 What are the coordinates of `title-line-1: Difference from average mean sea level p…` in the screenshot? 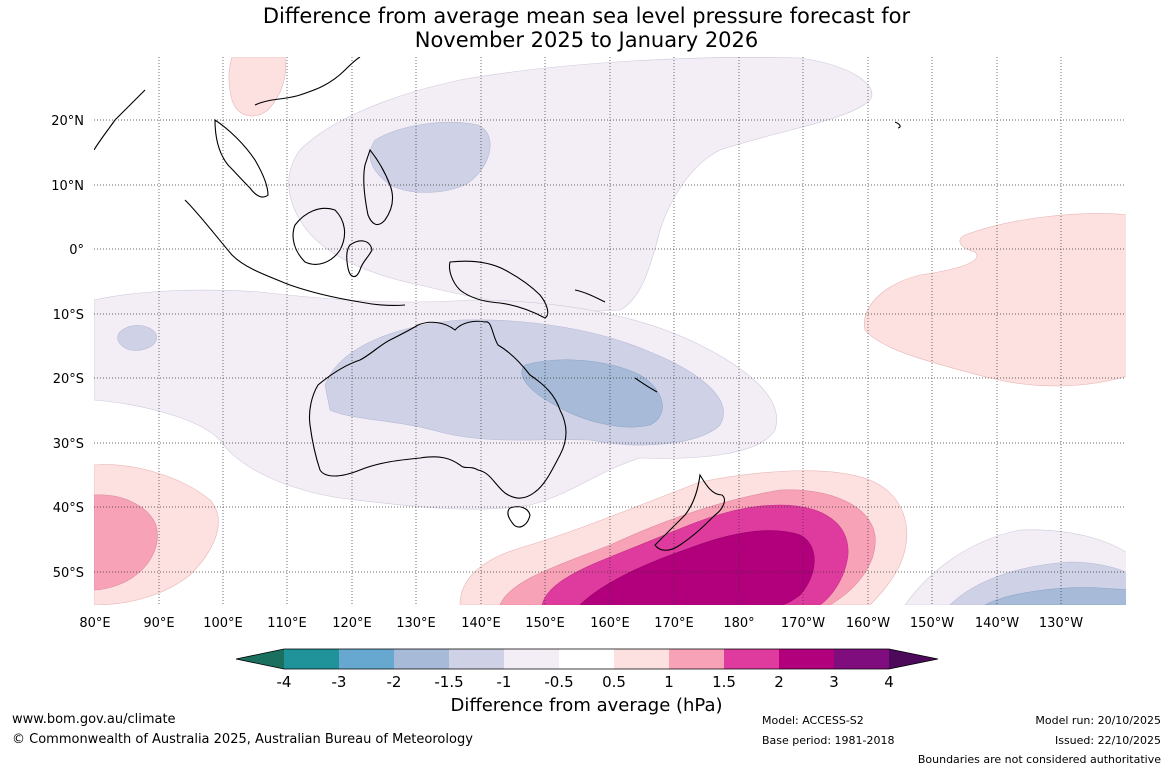 It's located at (586, 16).